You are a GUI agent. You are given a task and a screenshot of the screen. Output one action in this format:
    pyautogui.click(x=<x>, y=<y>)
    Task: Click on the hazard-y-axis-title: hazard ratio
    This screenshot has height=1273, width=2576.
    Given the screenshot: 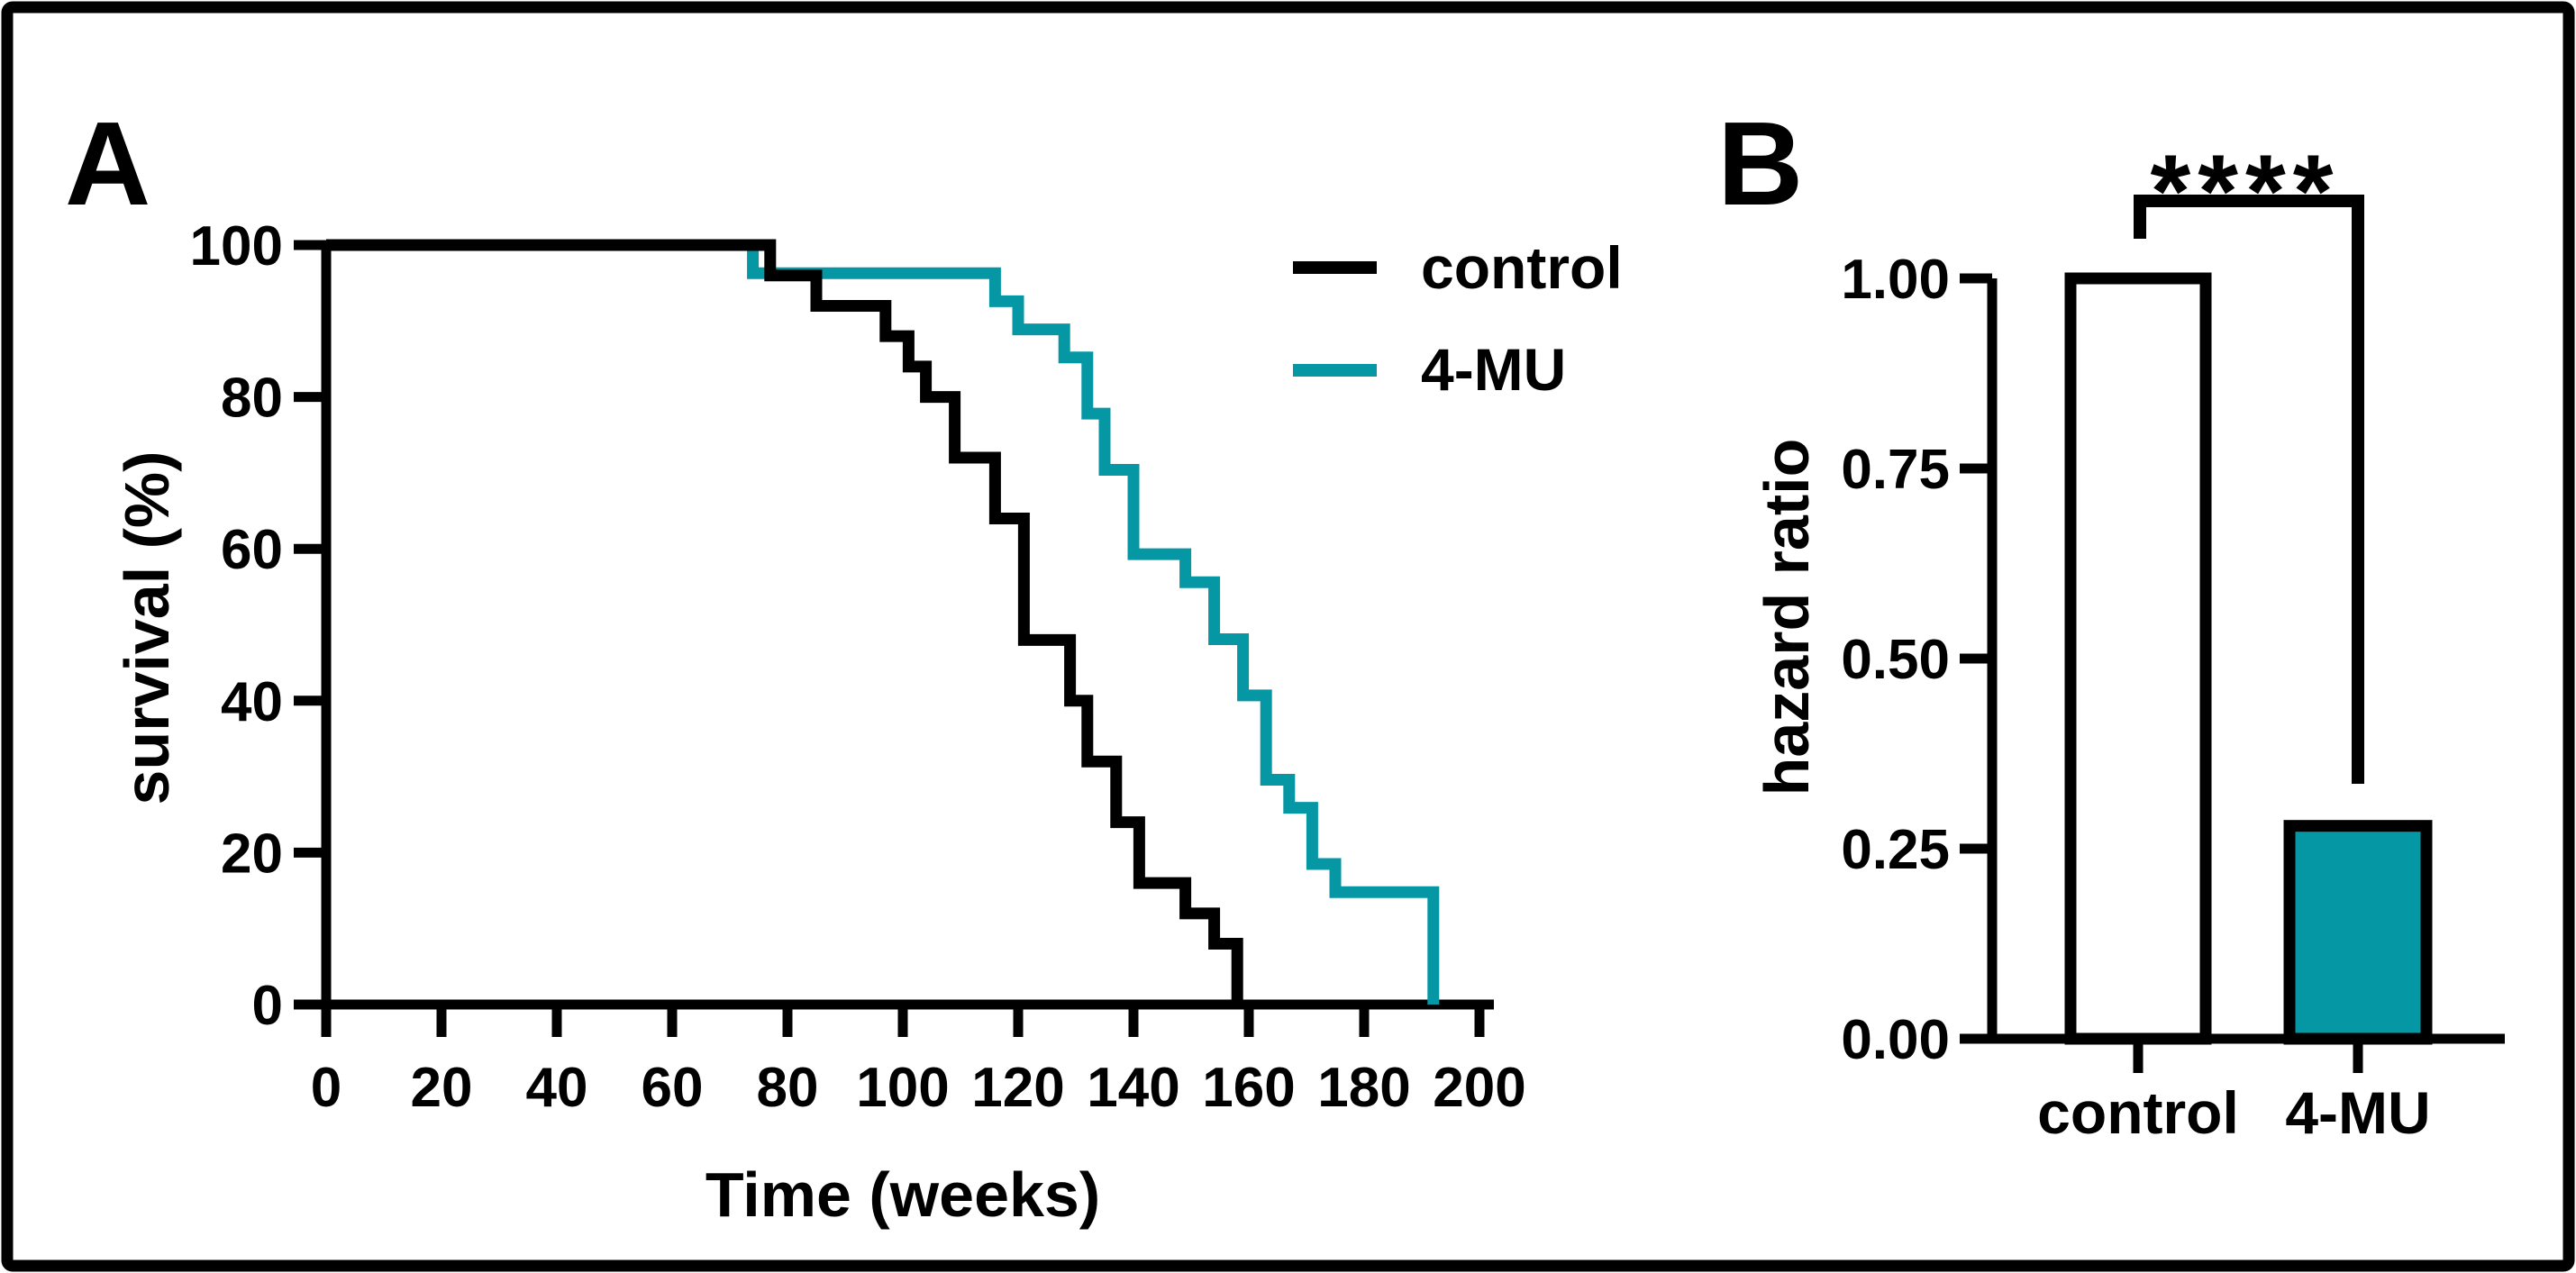 What is the action you would take?
    pyautogui.click(x=1787, y=617)
    